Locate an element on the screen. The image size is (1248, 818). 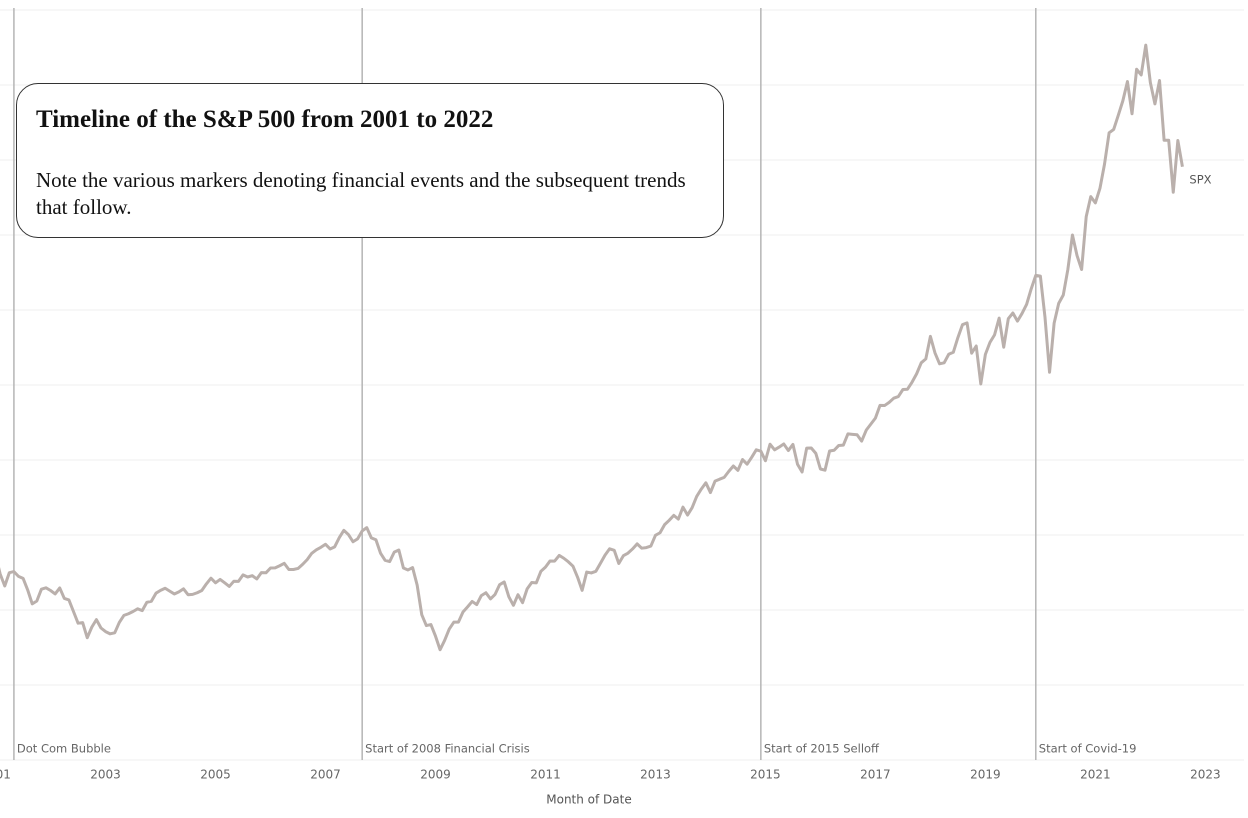
x-tick-label: 2013 is located at coordinates (655, 775).